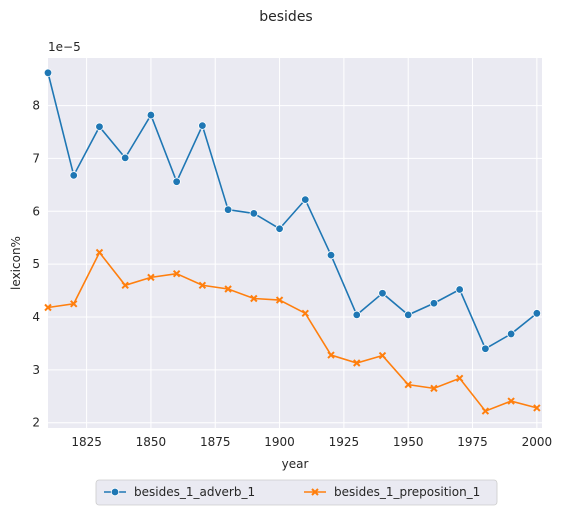  I want to click on x-tick-label: 1900, so click(279, 442).